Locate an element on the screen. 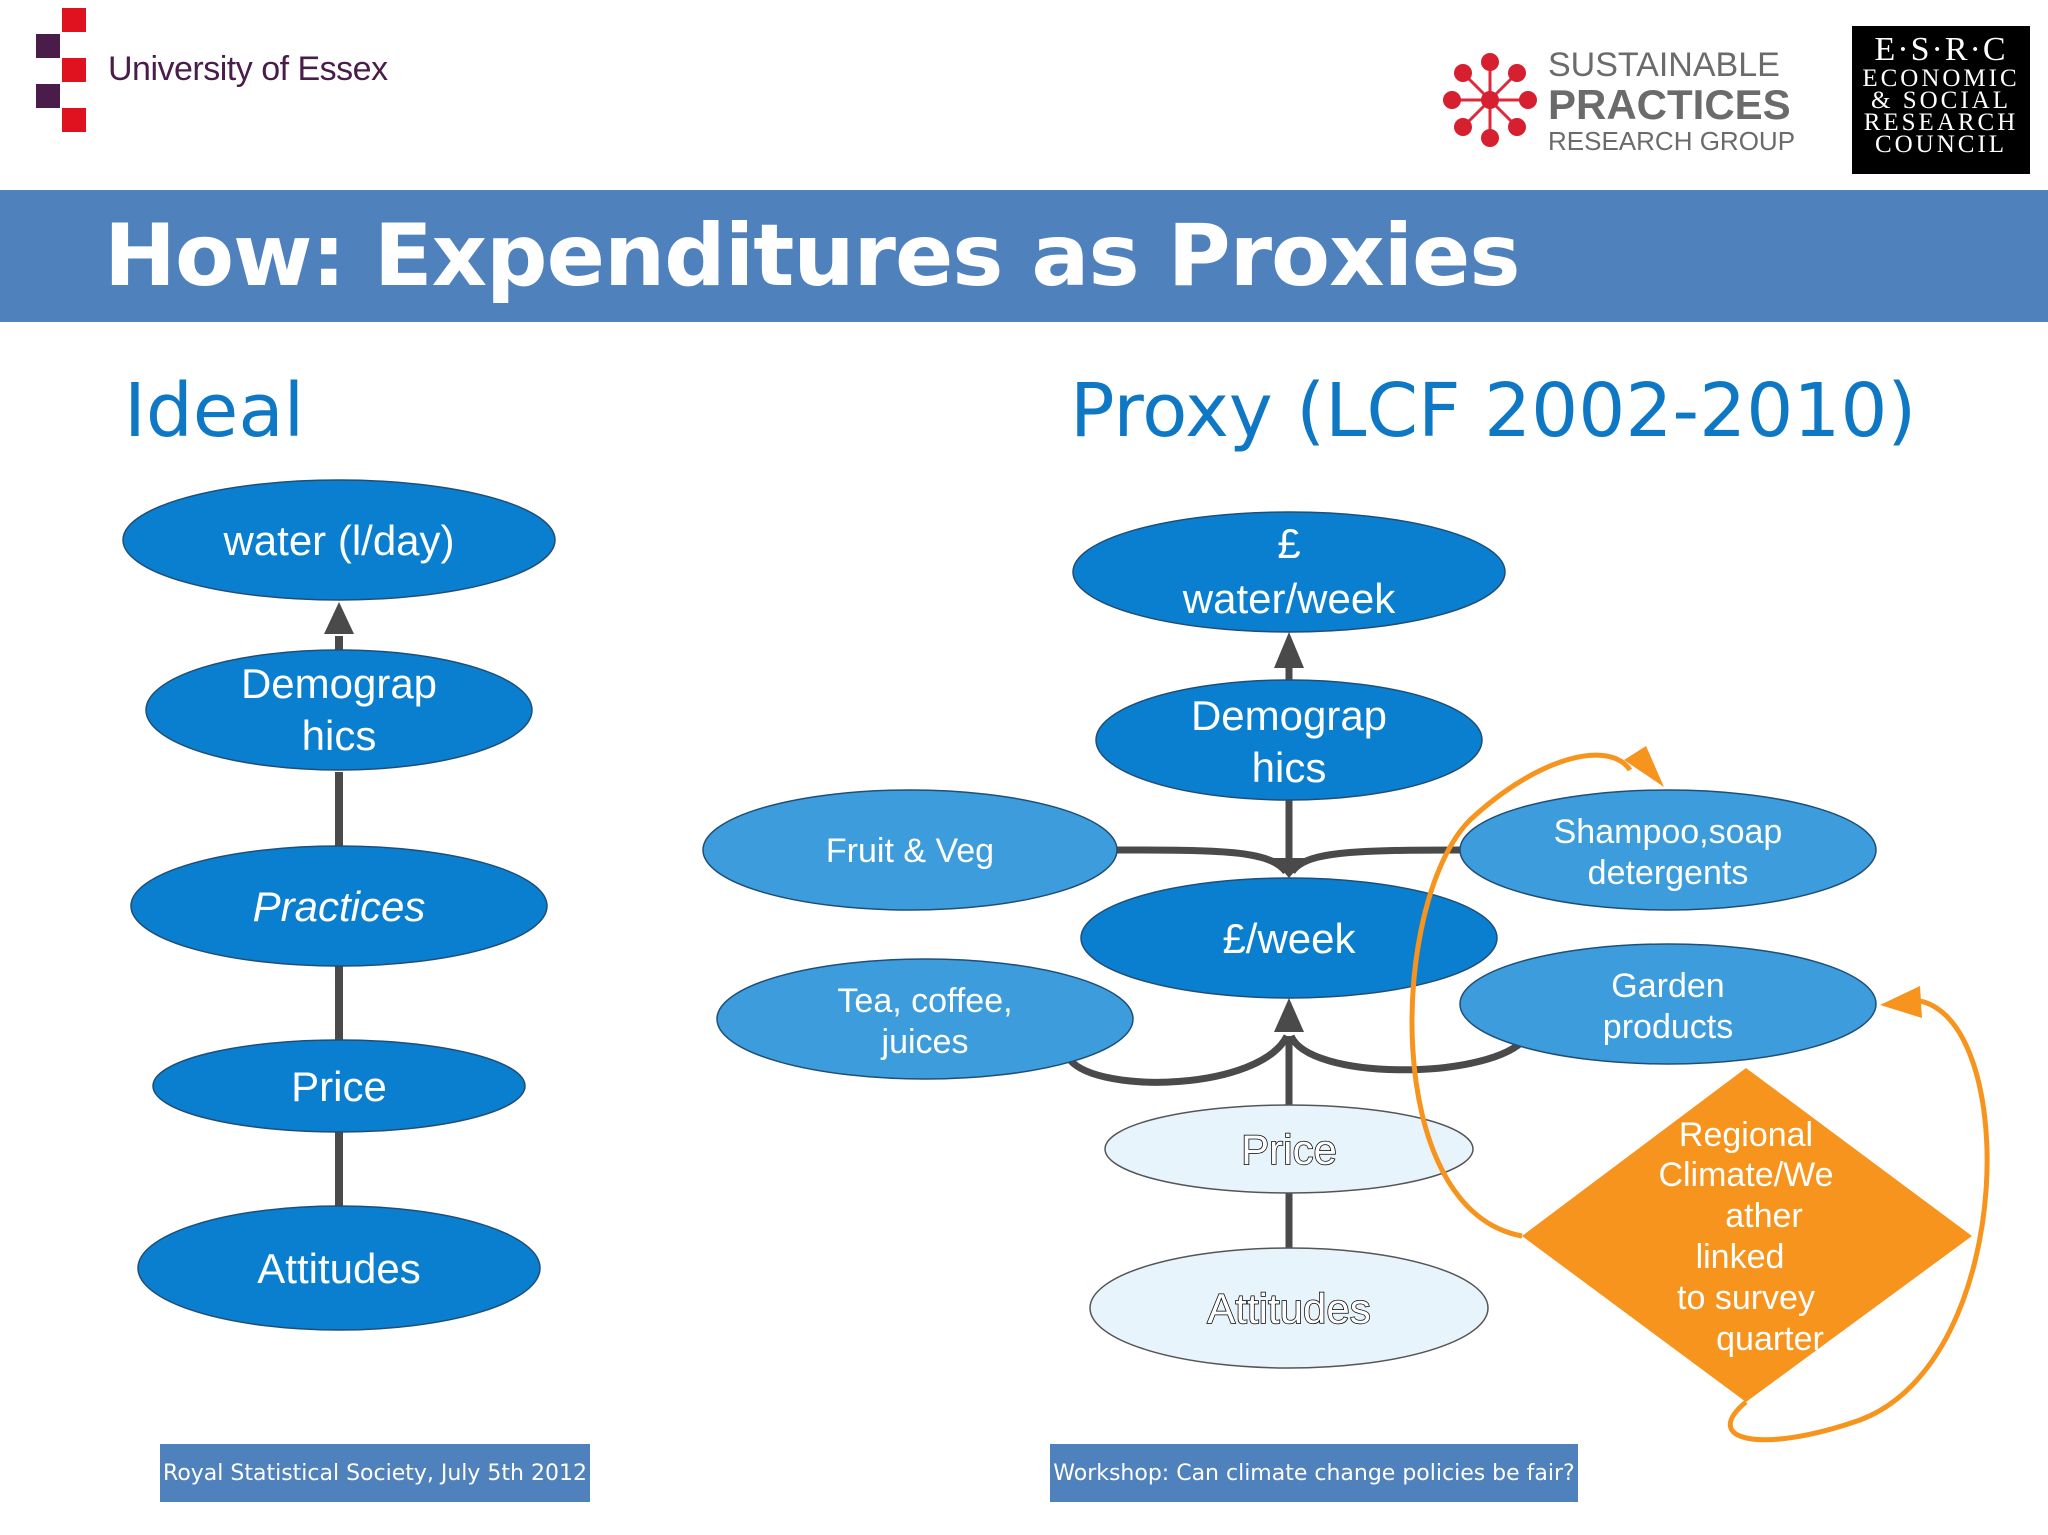 The image size is (2048, 1535). orange-arrowhead-garden is located at coordinates (1901, 1002).